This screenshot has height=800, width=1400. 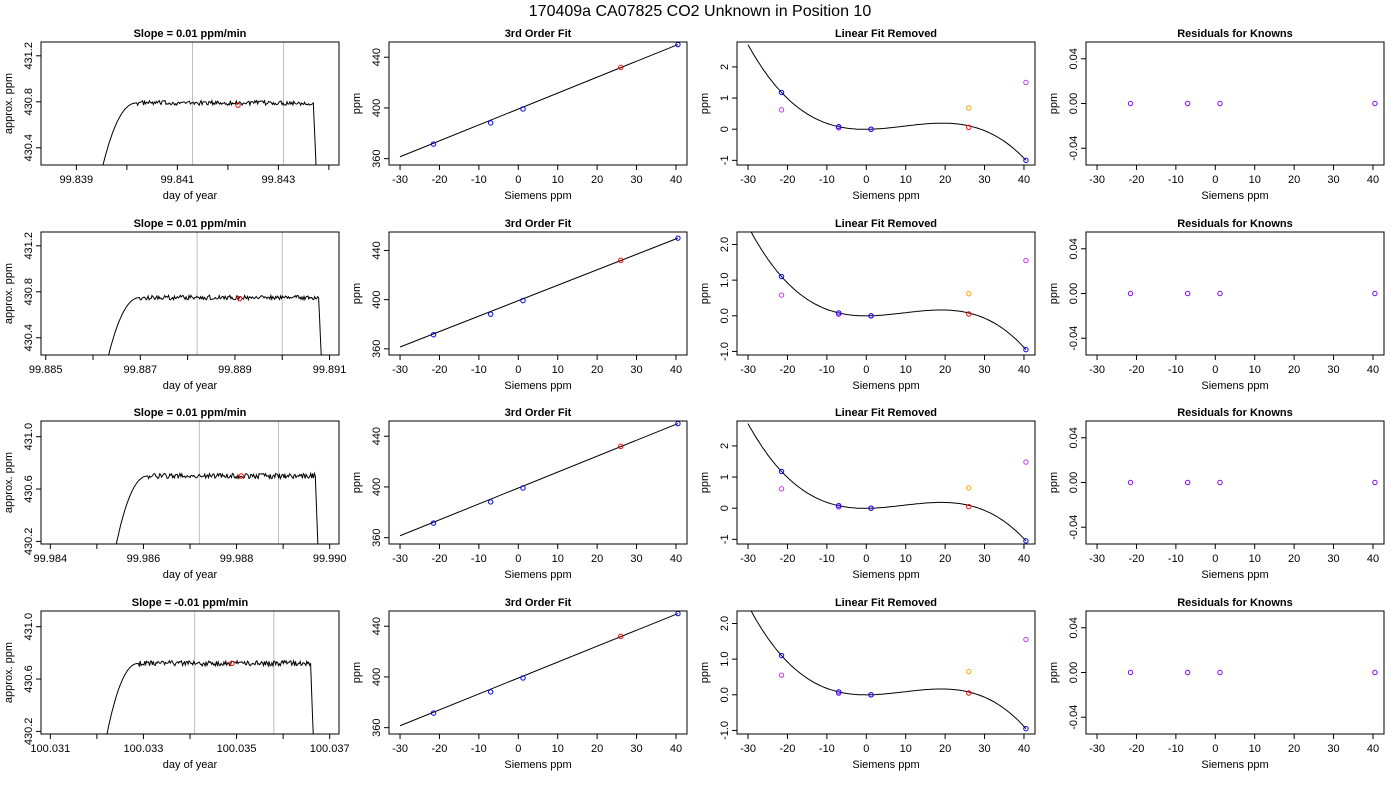 I want to click on y-tick-label: 430.2, so click(x=29, y=732).